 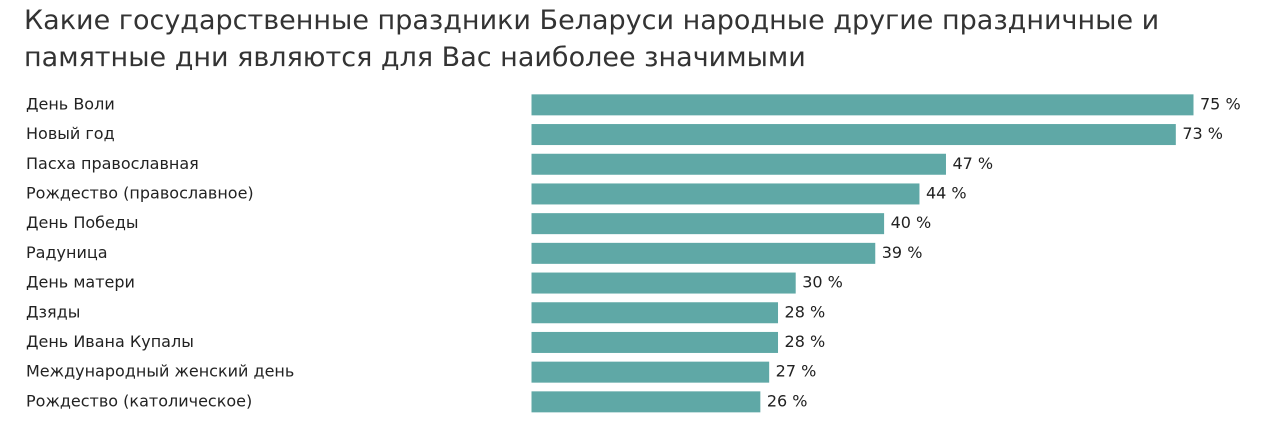 What do you see at coordinates (70, 133) in the screenshot?
I see `category-label: Новый год` at bounding box center [70, 133].